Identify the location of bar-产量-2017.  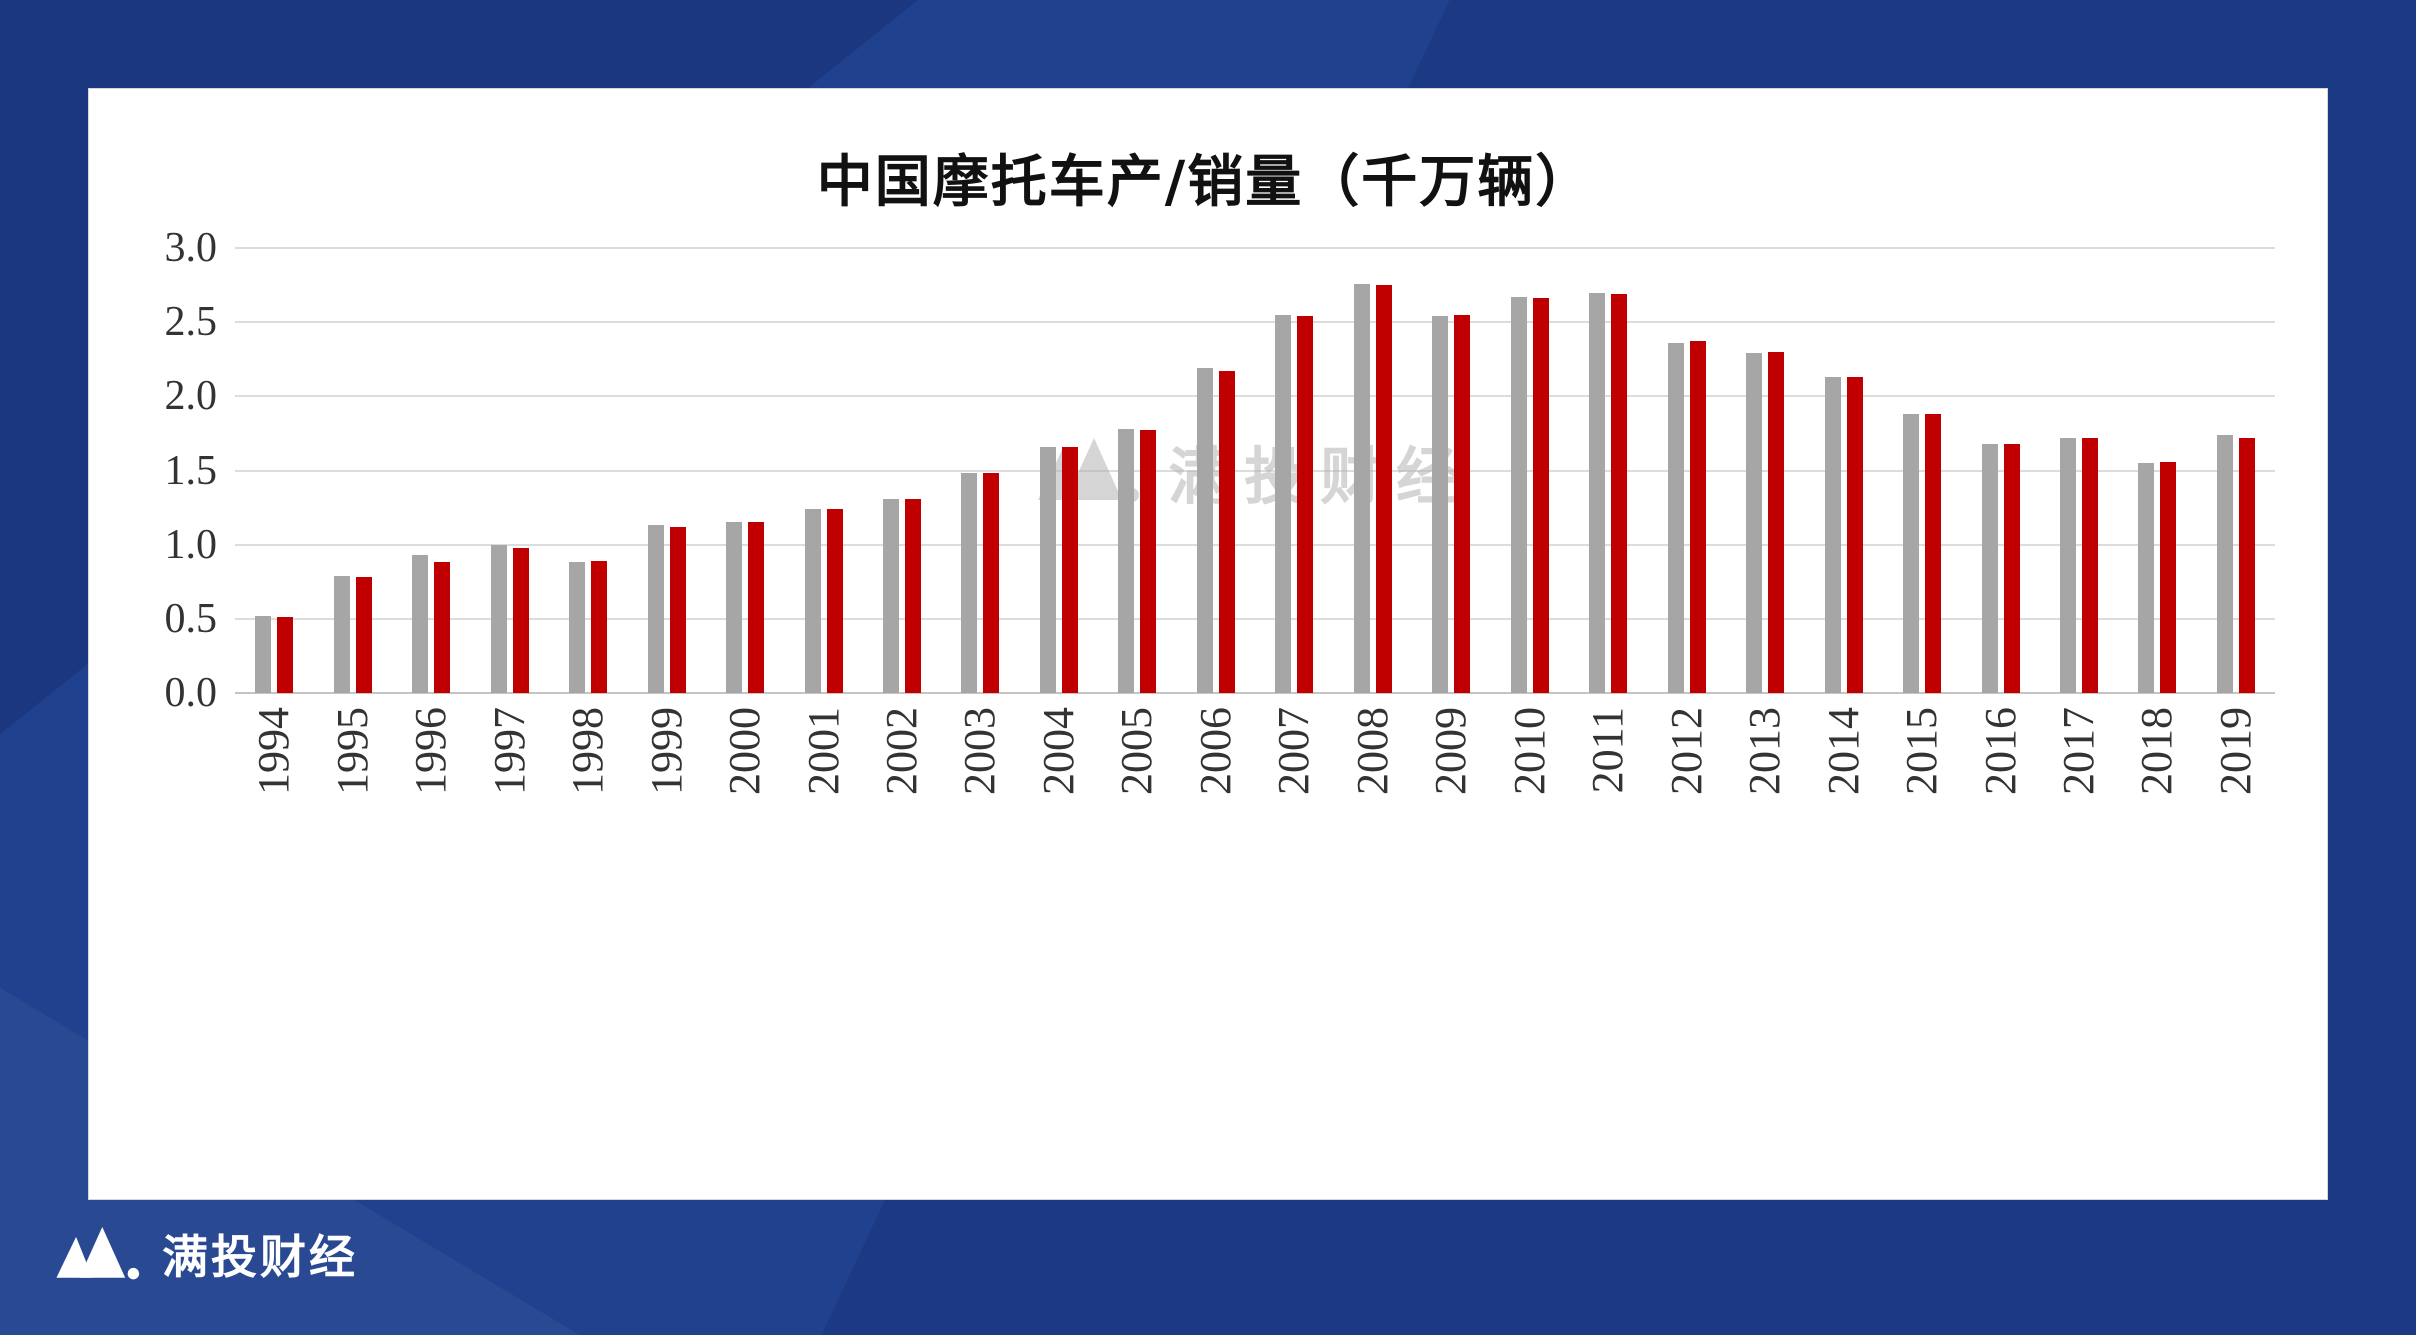
(2068, 565).